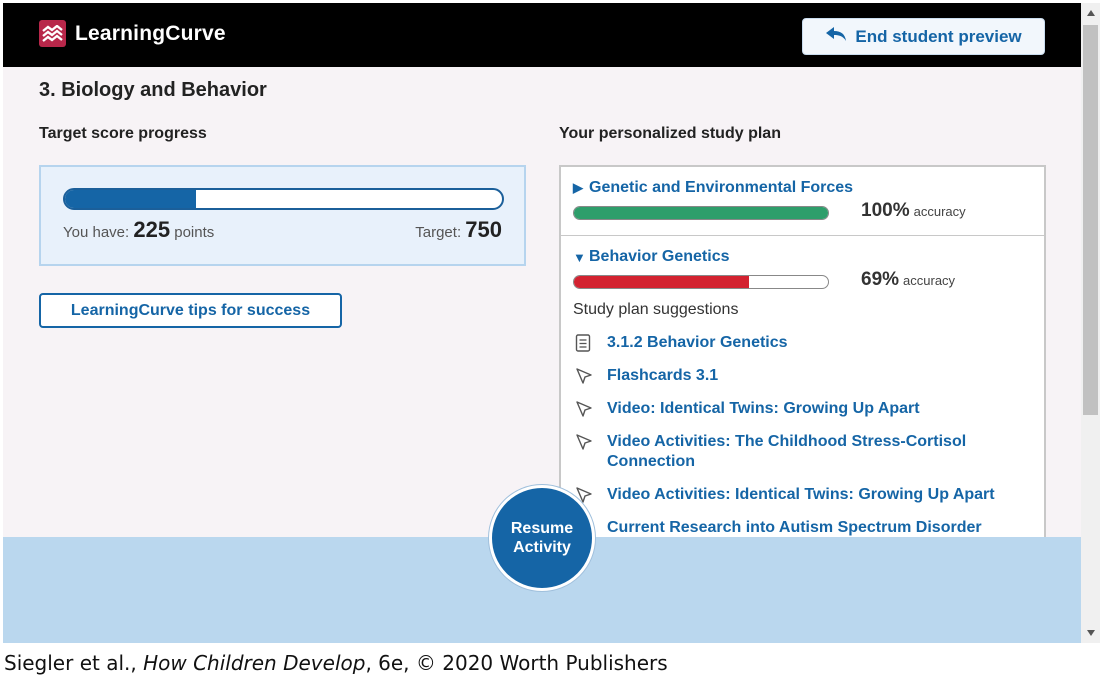 Image resolution: width=1100 pixels, height=687 pixels. What do you see at coordinates (584, 343) in the screenshot?
I see `document-icon` at bounding box center [584, 343].